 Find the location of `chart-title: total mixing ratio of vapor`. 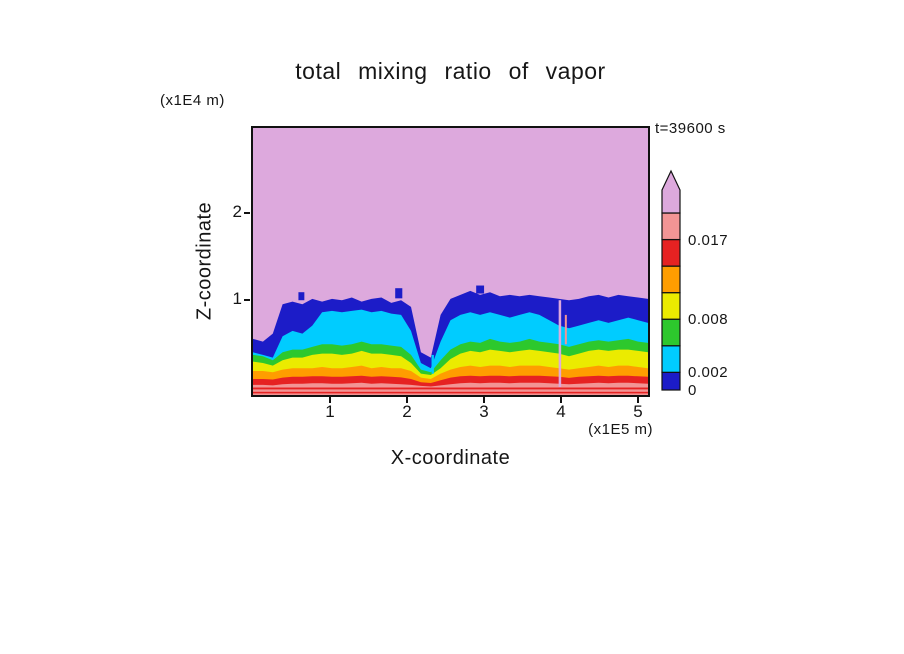

chart-title: total mixing ratio of vapor is located at coordinates (450, 71).